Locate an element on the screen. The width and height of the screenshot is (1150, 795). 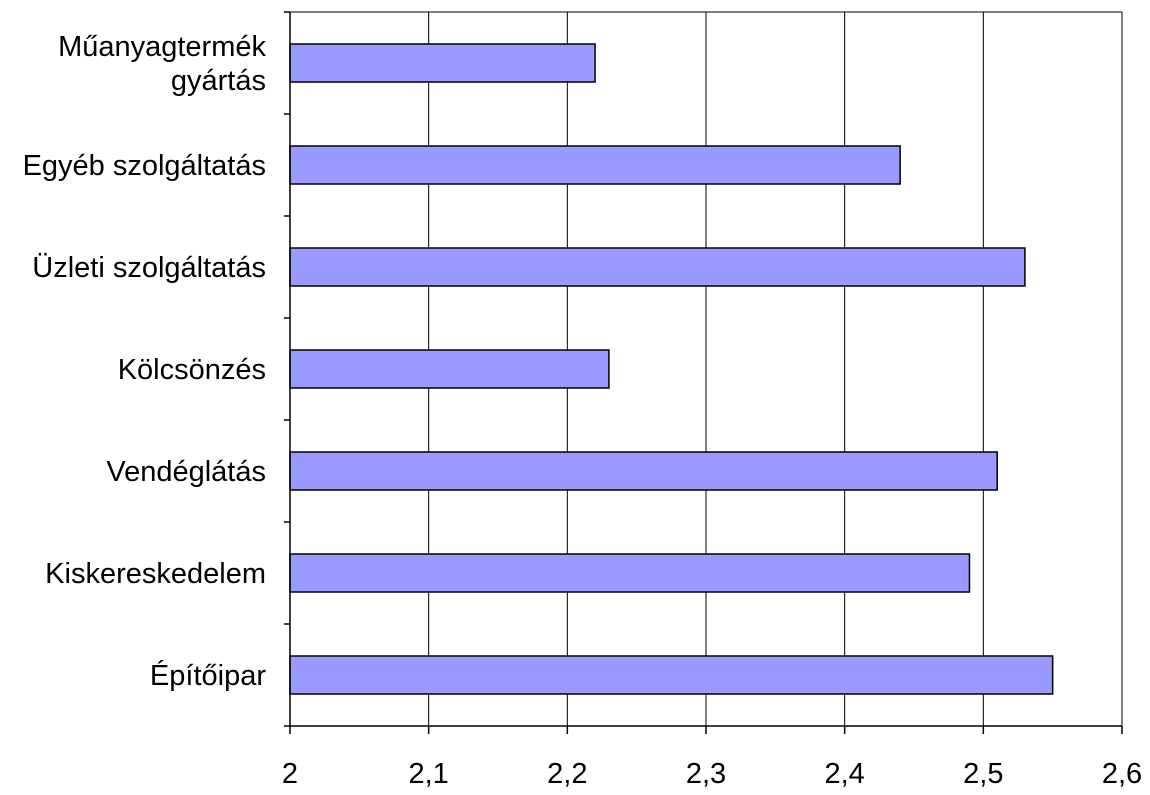
x-tick-labels: 2 2,1 2,2 2,3 2,4 2,5 2,6 is located at coordinates (712, 774).